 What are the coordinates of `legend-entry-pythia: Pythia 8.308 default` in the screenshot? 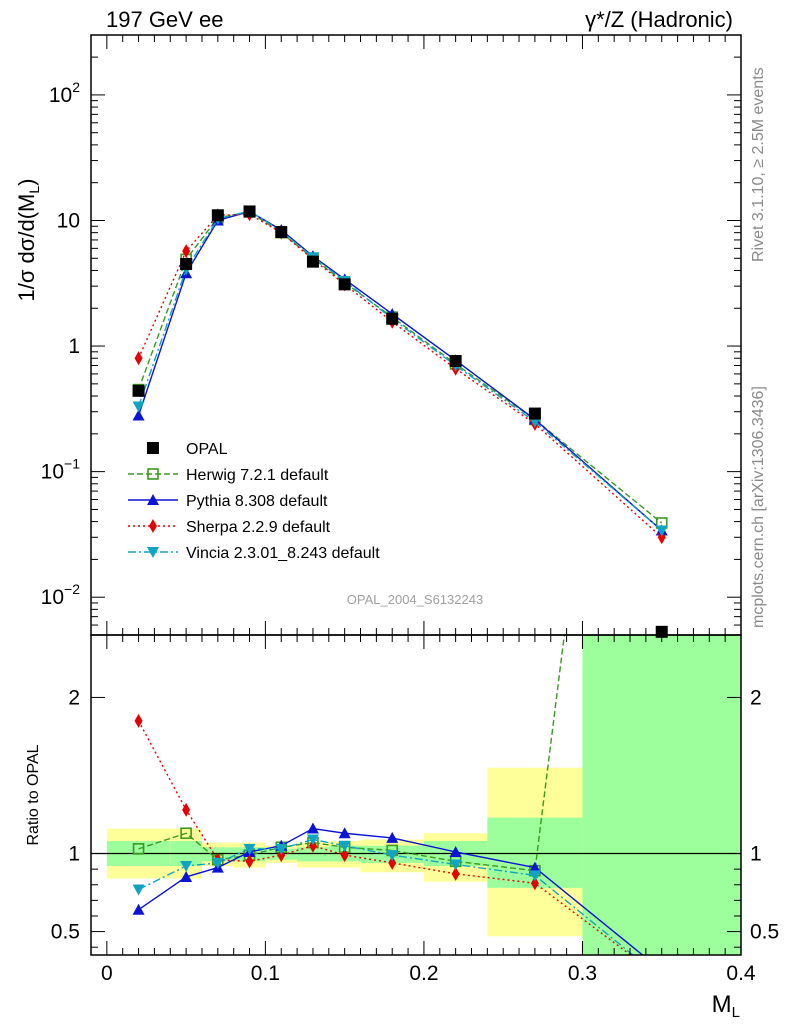 It's located at (228, 501).